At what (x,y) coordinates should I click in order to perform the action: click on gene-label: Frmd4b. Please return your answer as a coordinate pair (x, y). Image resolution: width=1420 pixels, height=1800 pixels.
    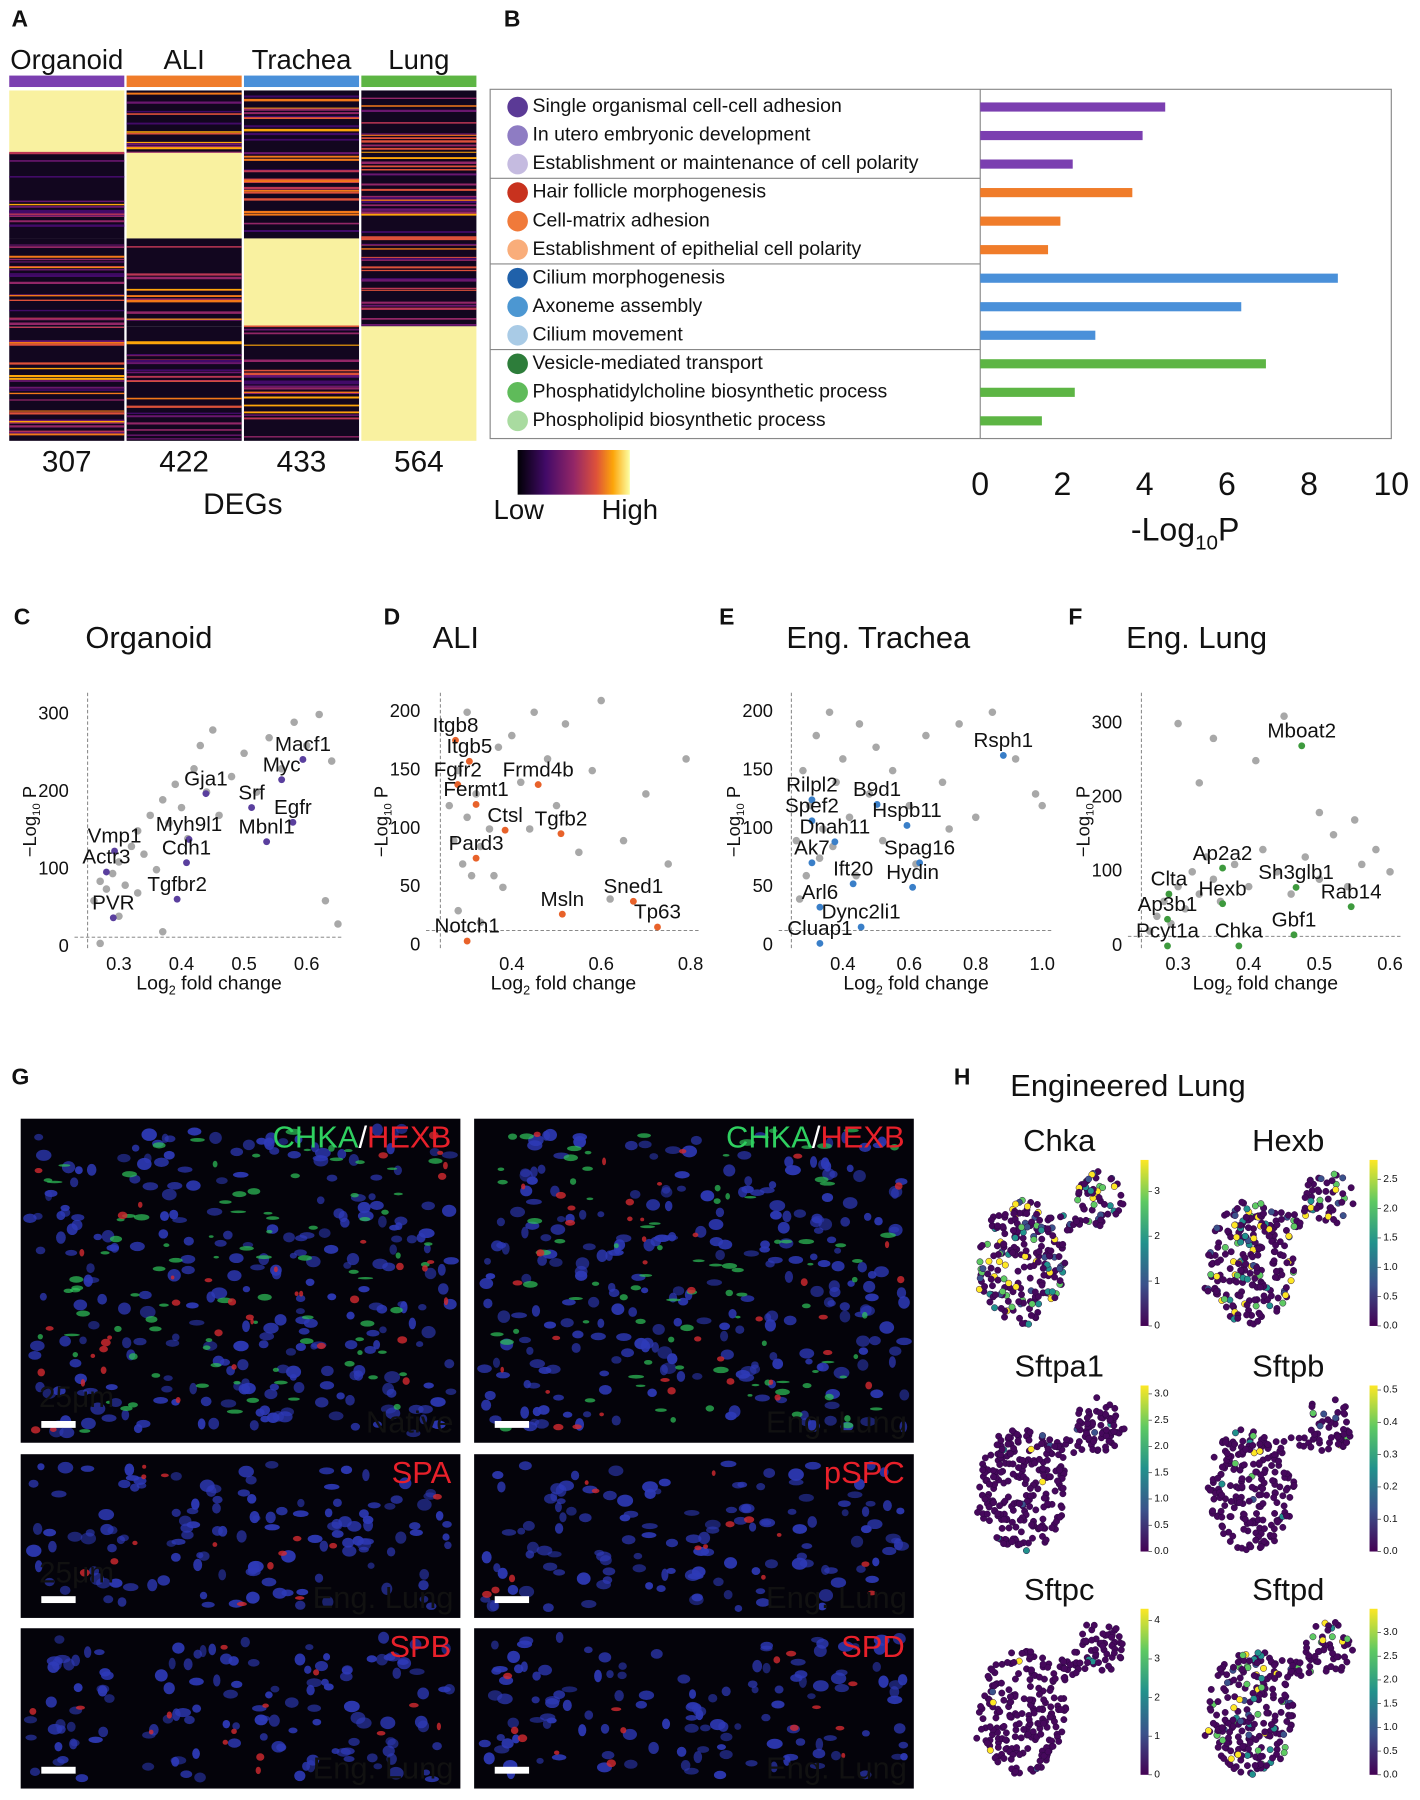
    Looking at the image, I should click on (538, 769).